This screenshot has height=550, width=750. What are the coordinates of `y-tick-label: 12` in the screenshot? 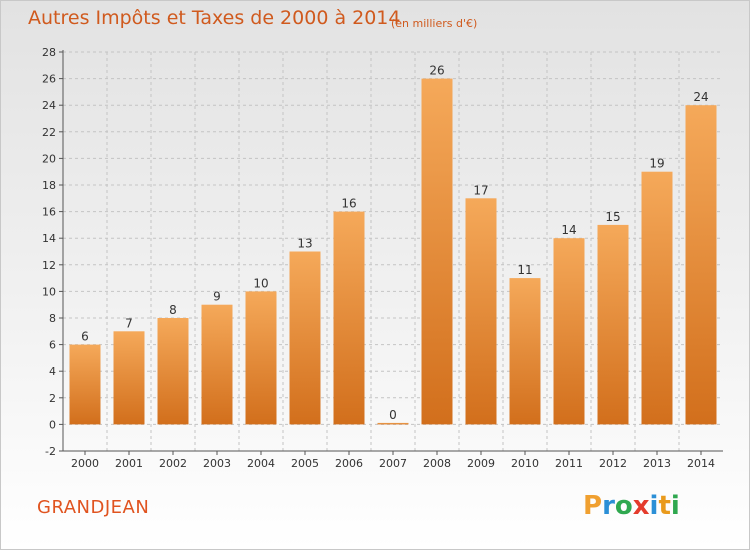 It's located at (49, 265).